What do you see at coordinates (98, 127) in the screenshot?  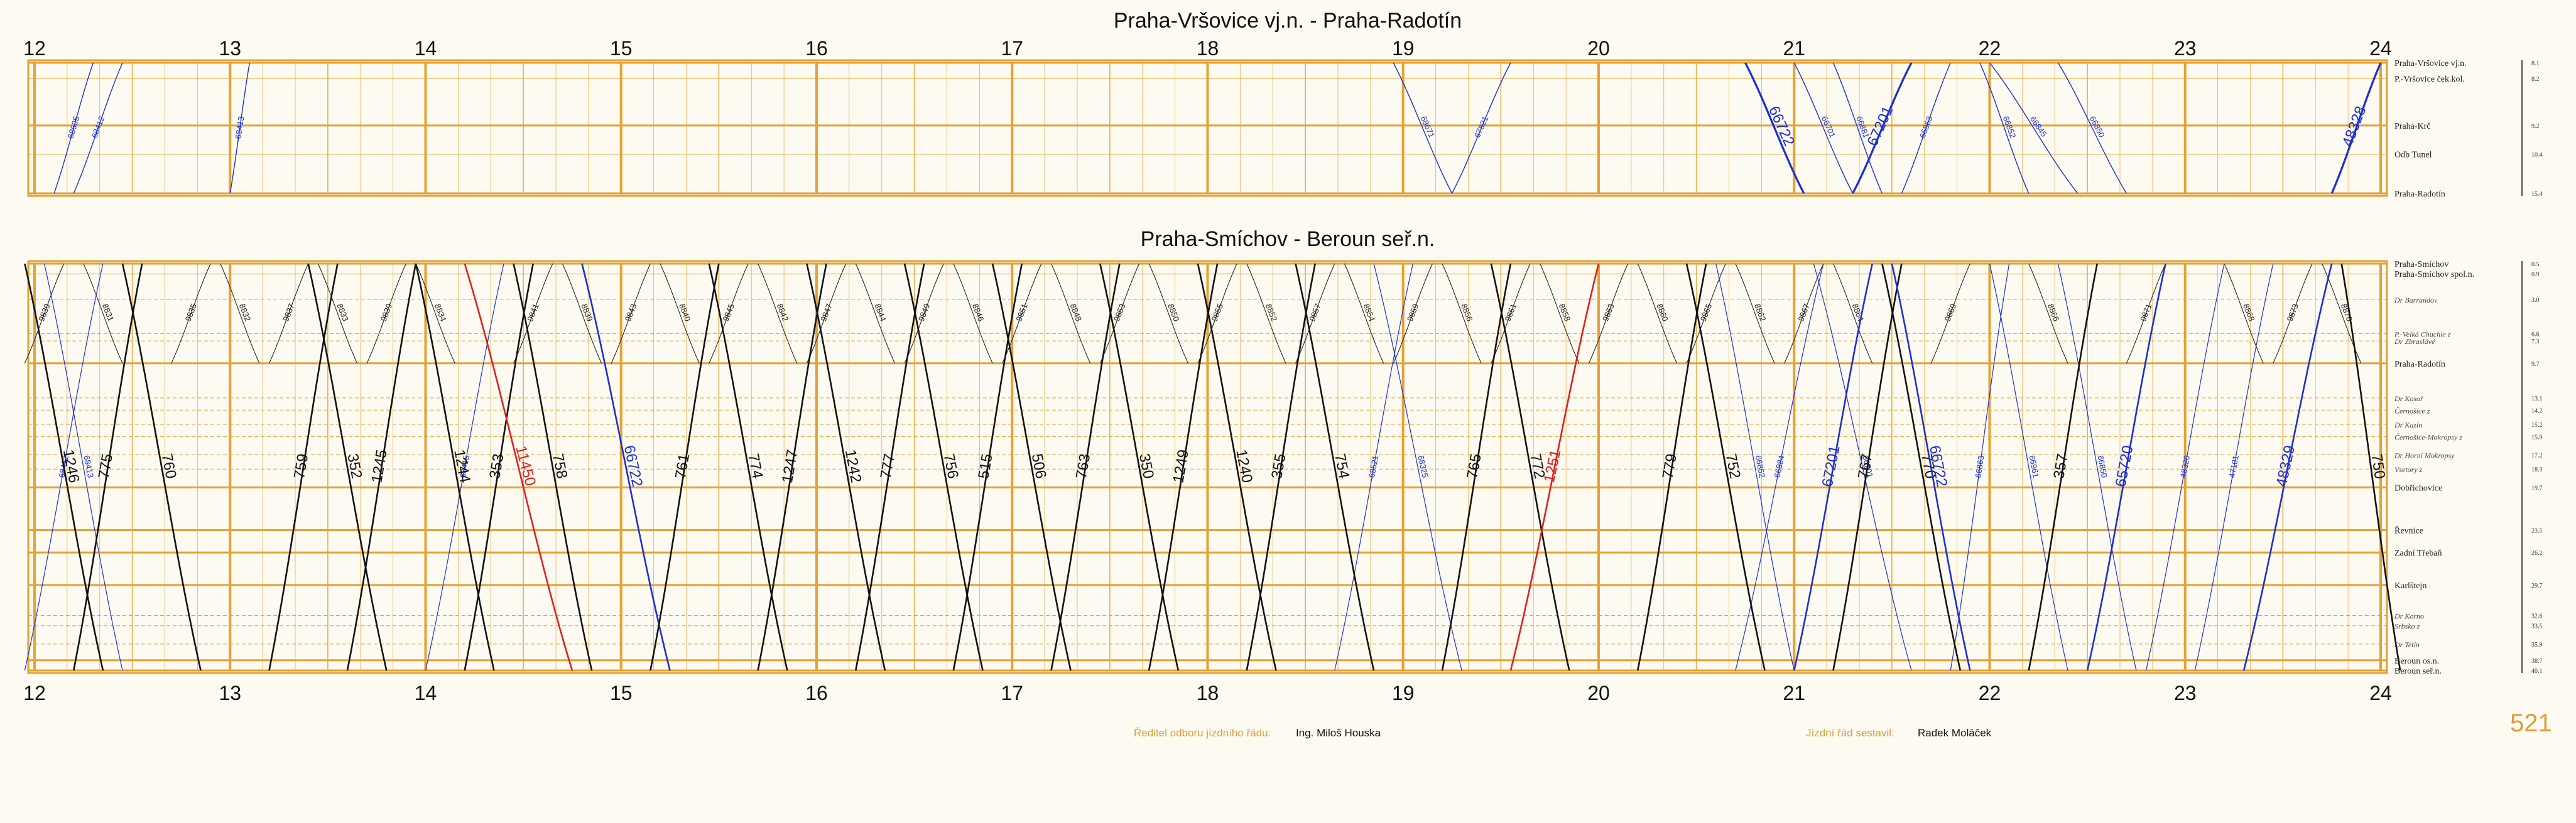 I see `d1-train-path-label: 68412` at bounding box center [98, 127].